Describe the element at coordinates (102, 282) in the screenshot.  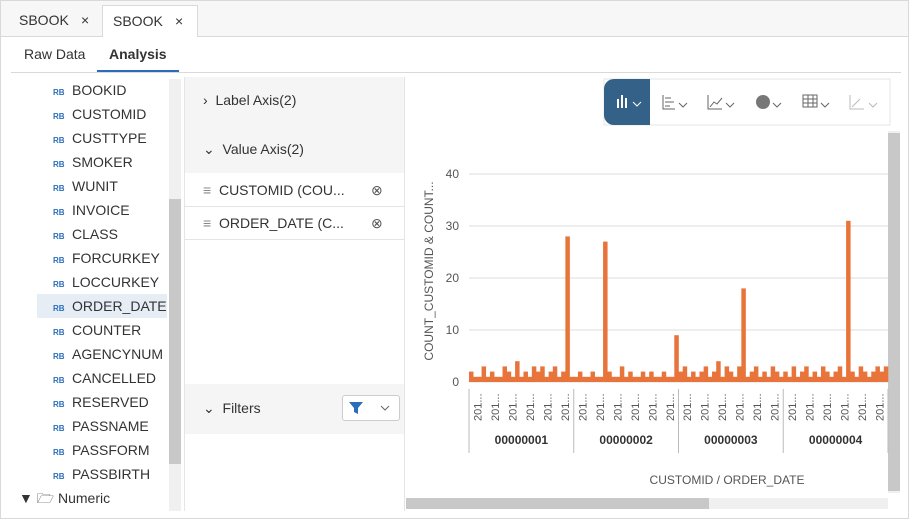
I see `field: RB LOCCURKEY` at that location.